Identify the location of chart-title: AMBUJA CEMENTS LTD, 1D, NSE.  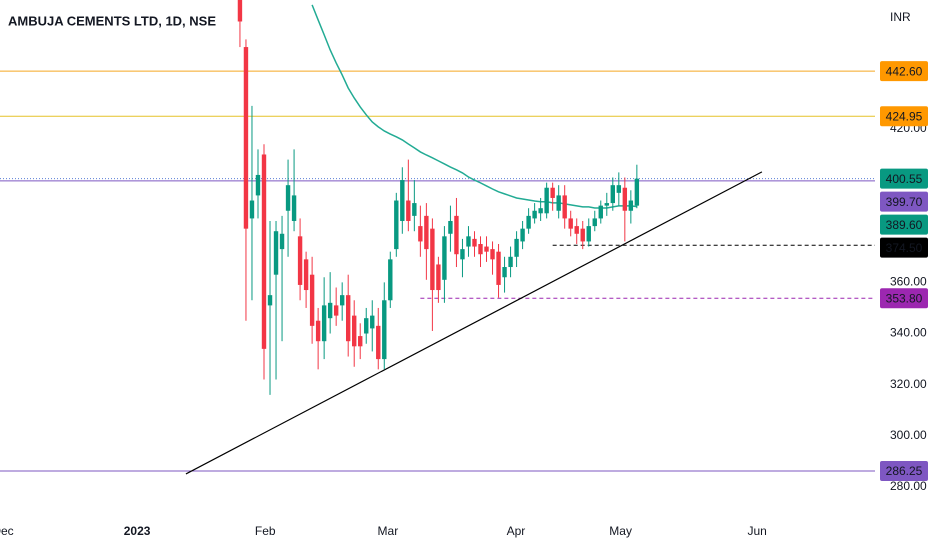
(112, 20).